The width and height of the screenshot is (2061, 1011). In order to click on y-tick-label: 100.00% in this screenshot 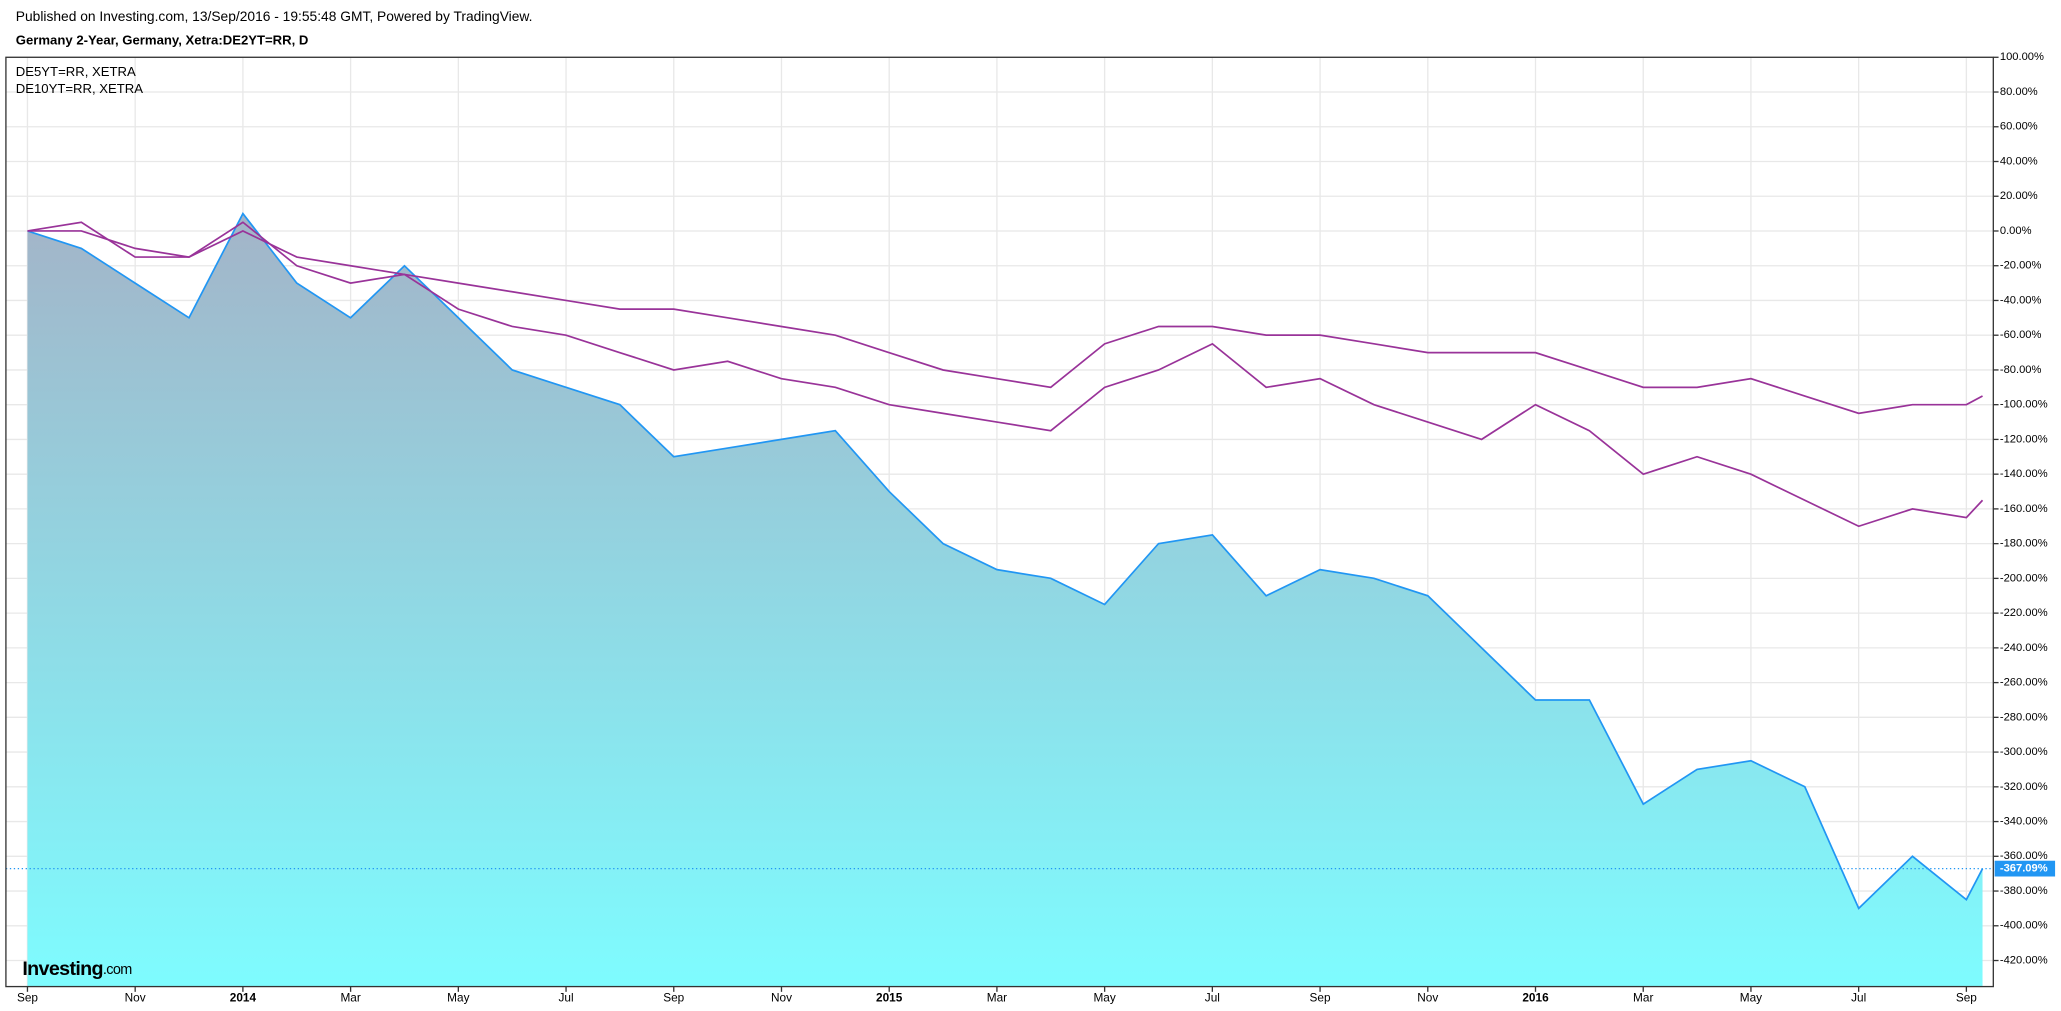, I will do `click(2022, 57)`.